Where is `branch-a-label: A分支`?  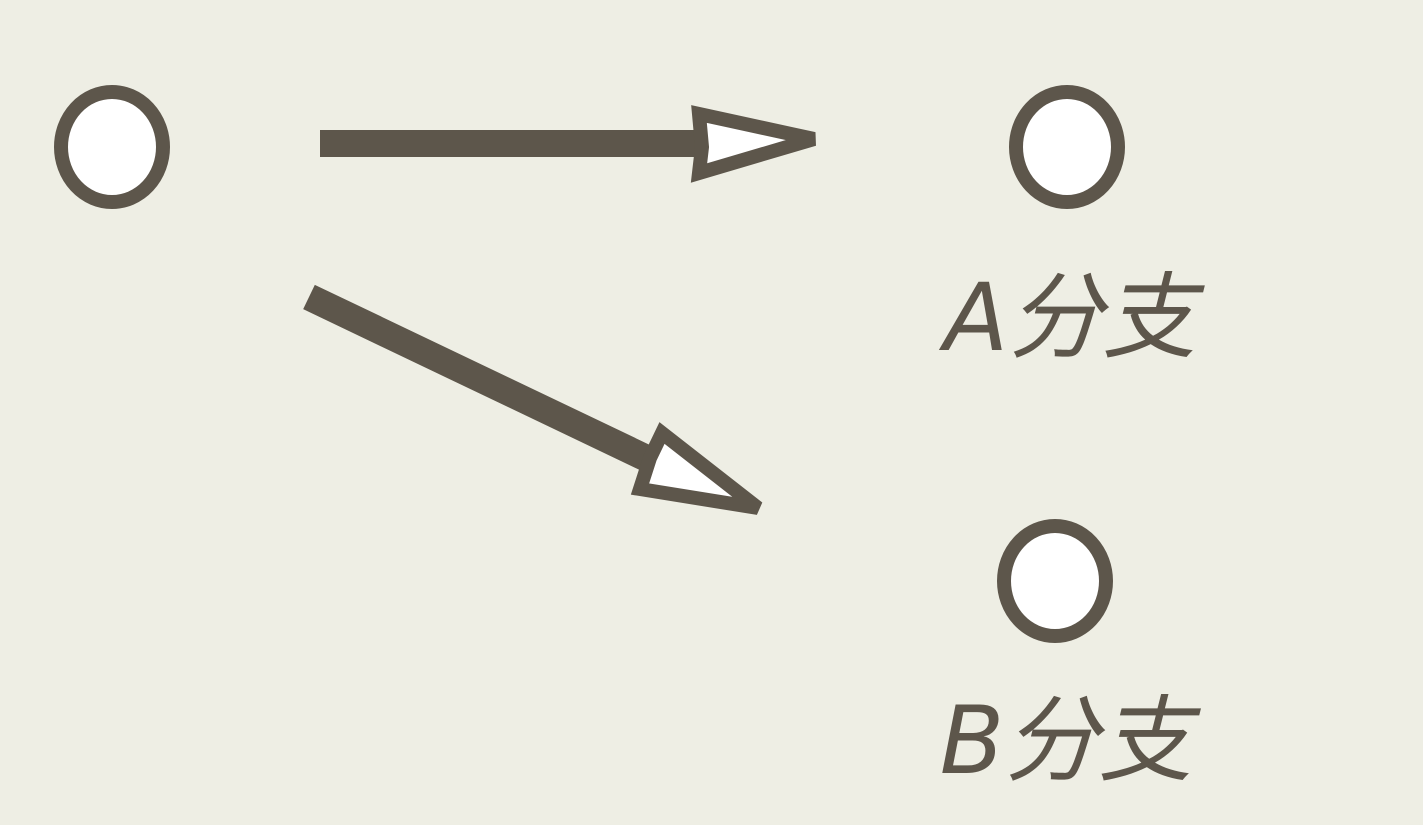
branch-a-label: A分支 is located at coordinates (1072, 318).